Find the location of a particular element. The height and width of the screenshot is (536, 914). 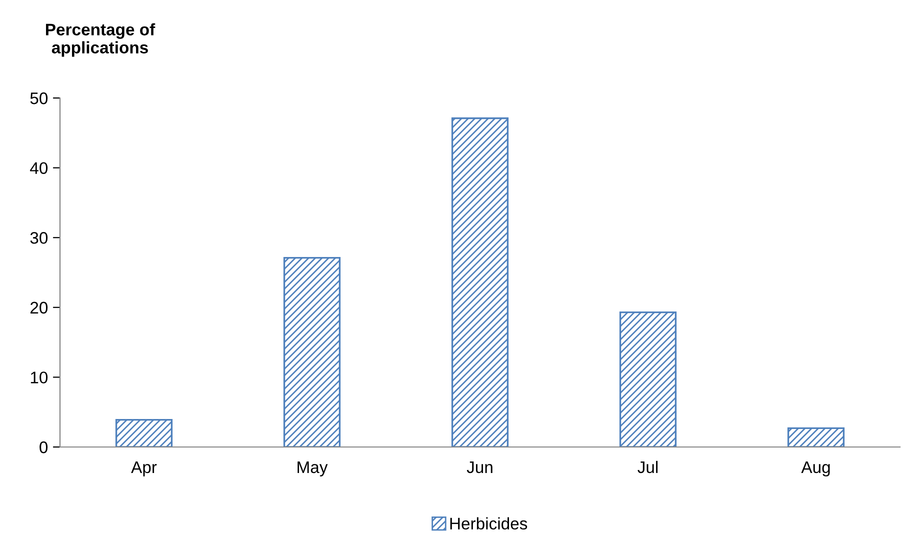

y-tick-label: 40 is located at coordinates (39, 168).